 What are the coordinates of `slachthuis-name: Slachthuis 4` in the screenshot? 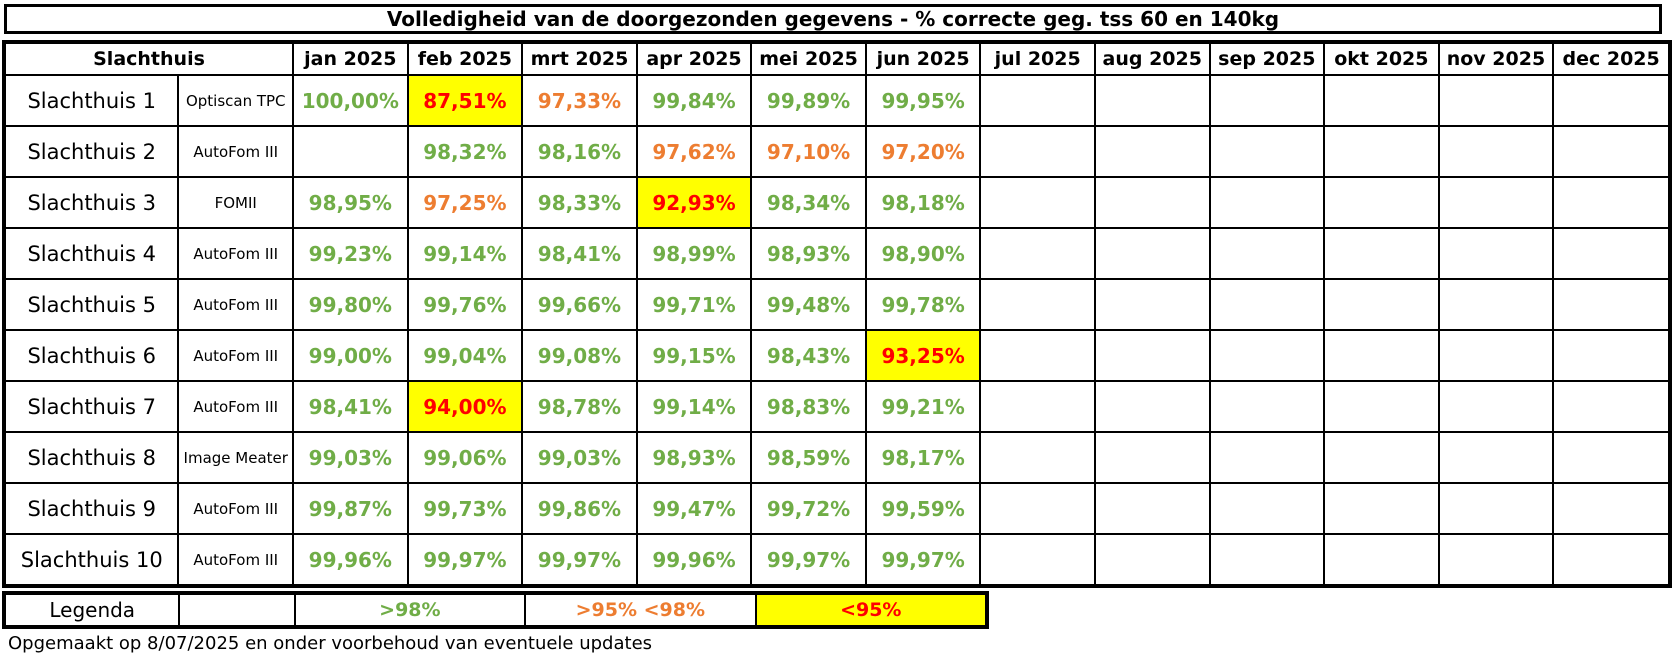 It's located at (91, 253).